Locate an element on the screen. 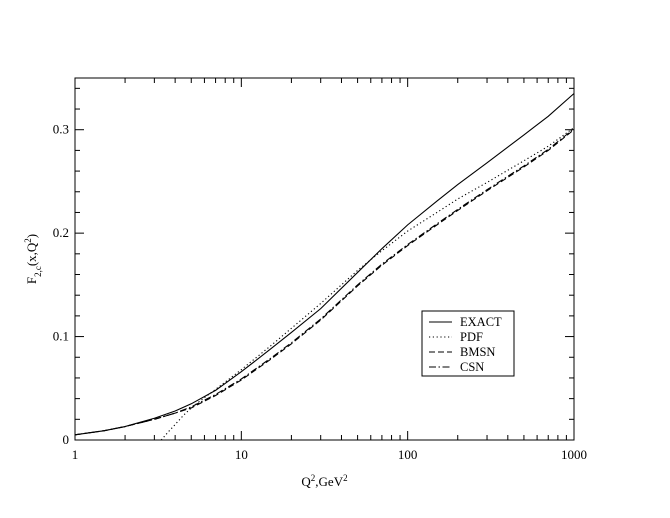 The width and height of the screenshot is (670, 518). x-axis-label: Q2,GeV2 is located at coordinates (324, 481).